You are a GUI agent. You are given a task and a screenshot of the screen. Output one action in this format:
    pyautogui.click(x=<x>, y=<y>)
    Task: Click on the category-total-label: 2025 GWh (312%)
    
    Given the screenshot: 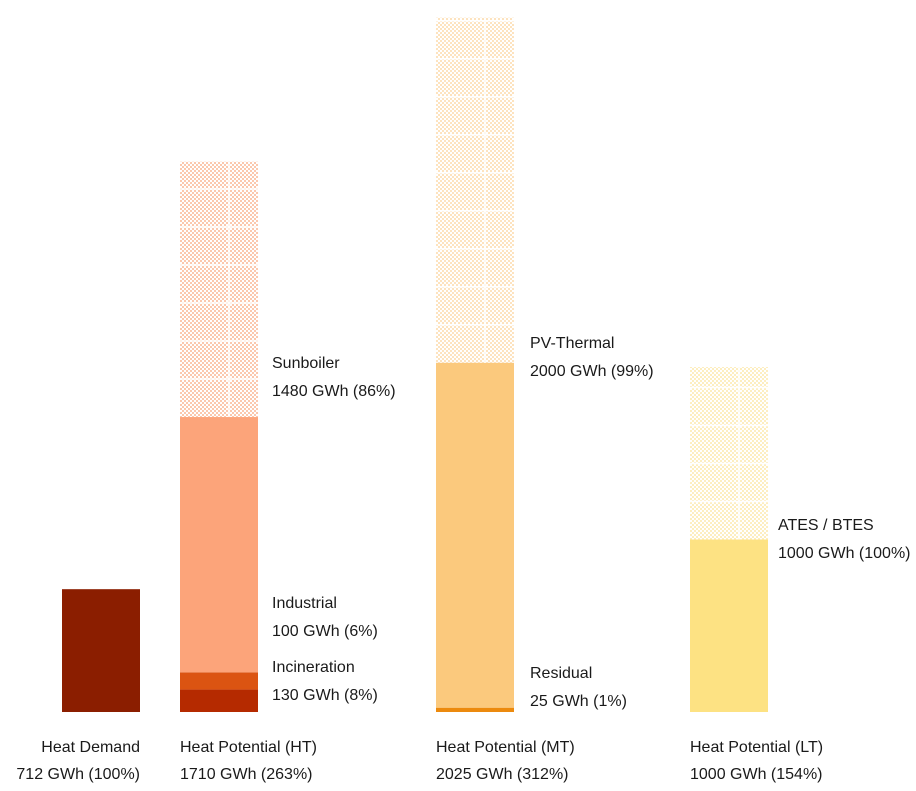 What is the action you would take?
    pyautogui.click(x=502, y=774)
    